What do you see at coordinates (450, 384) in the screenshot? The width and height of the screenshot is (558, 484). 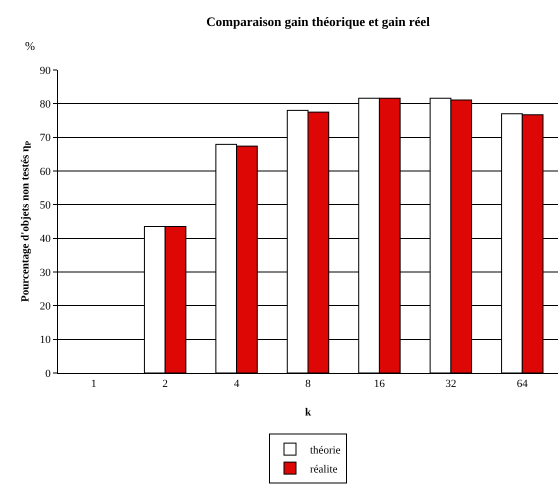 I see `x-tick-label: 32` at bounding box center [450, 384].